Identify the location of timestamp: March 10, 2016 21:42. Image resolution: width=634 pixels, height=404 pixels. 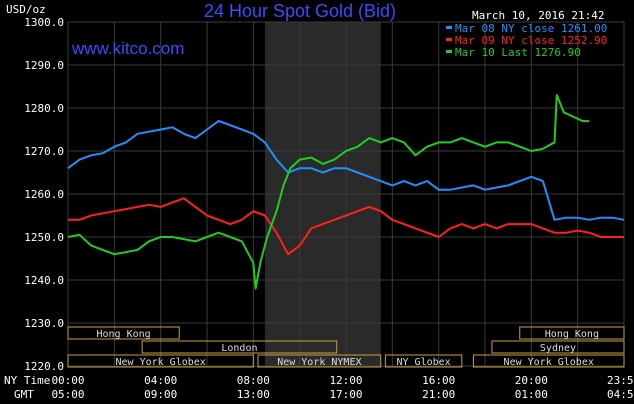
(538, 15).